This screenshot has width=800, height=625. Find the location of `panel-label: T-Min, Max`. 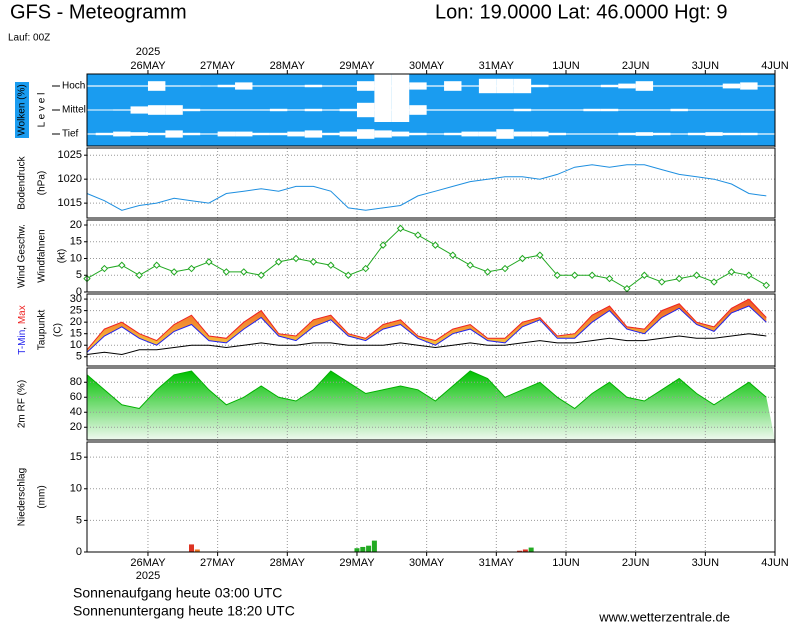

panel-label: T-Min, Max is located at coordinates (22, 329).